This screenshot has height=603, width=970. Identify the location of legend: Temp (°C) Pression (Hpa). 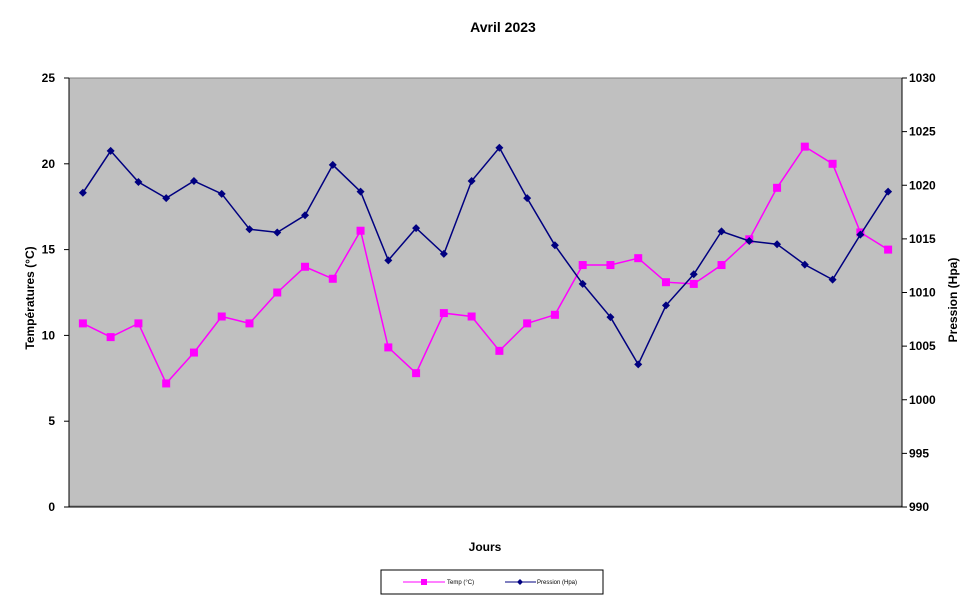
(492, 582).